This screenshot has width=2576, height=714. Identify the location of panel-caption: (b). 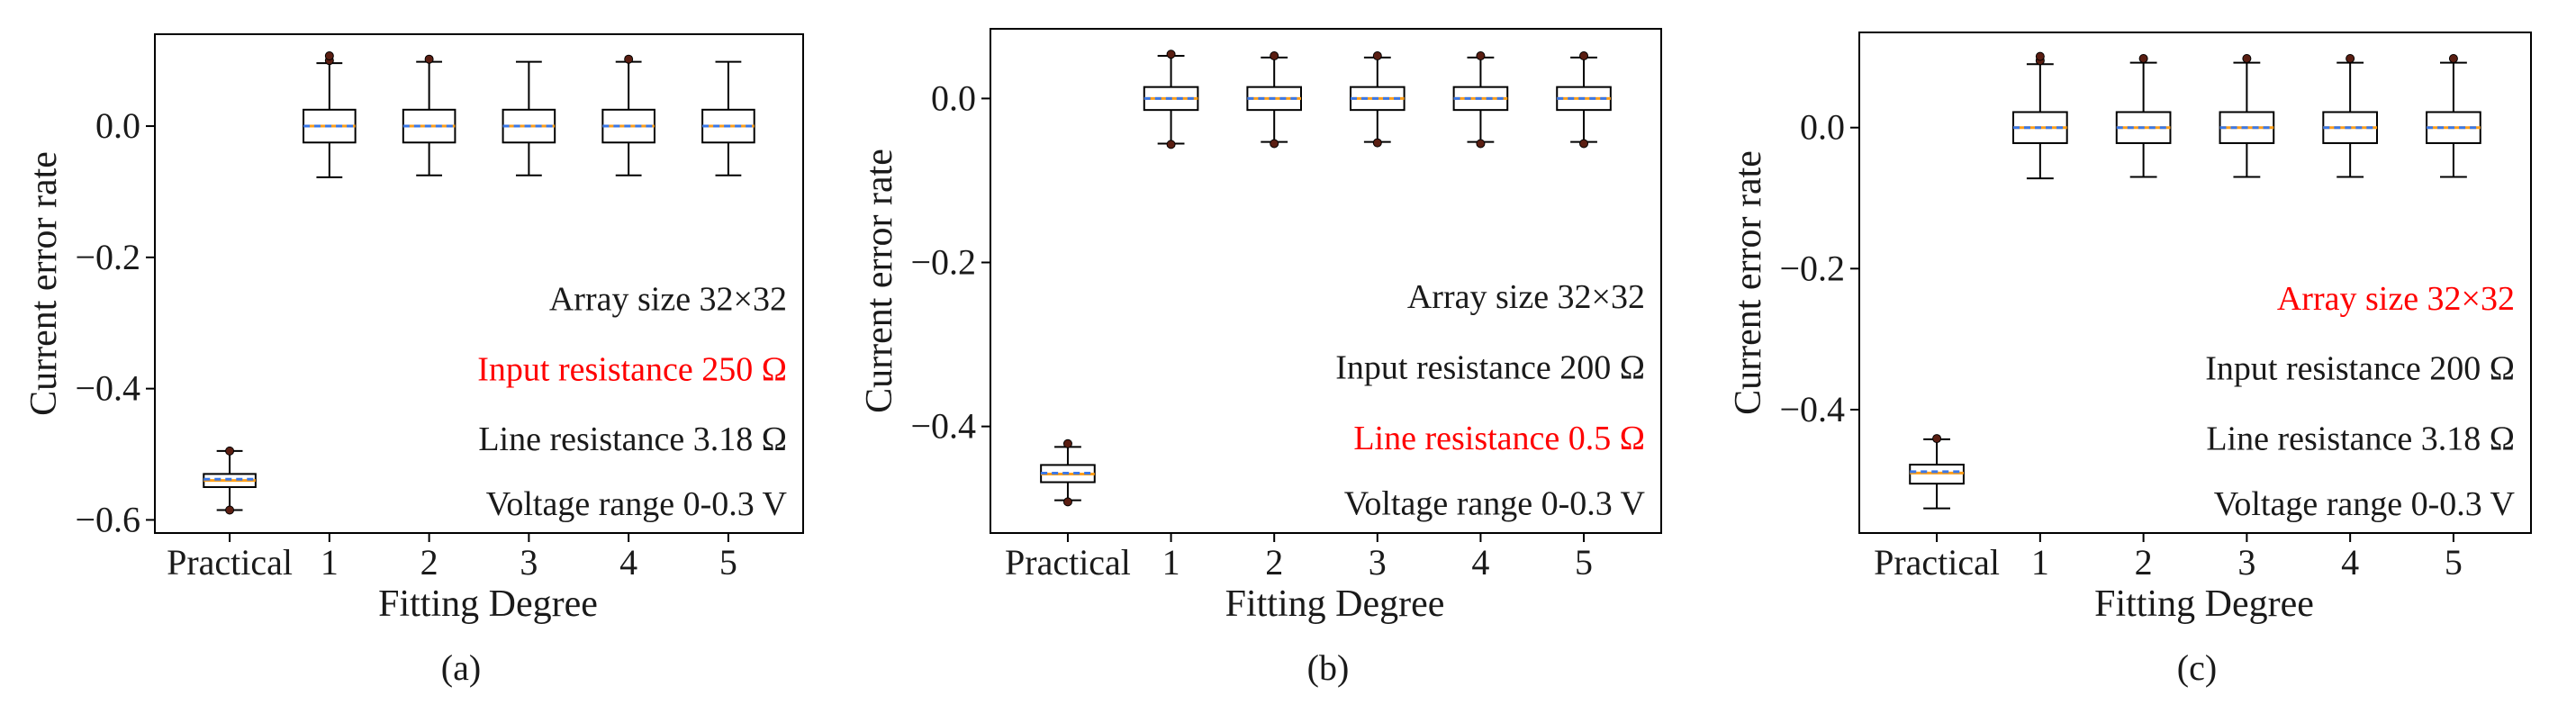
(1328, 667).